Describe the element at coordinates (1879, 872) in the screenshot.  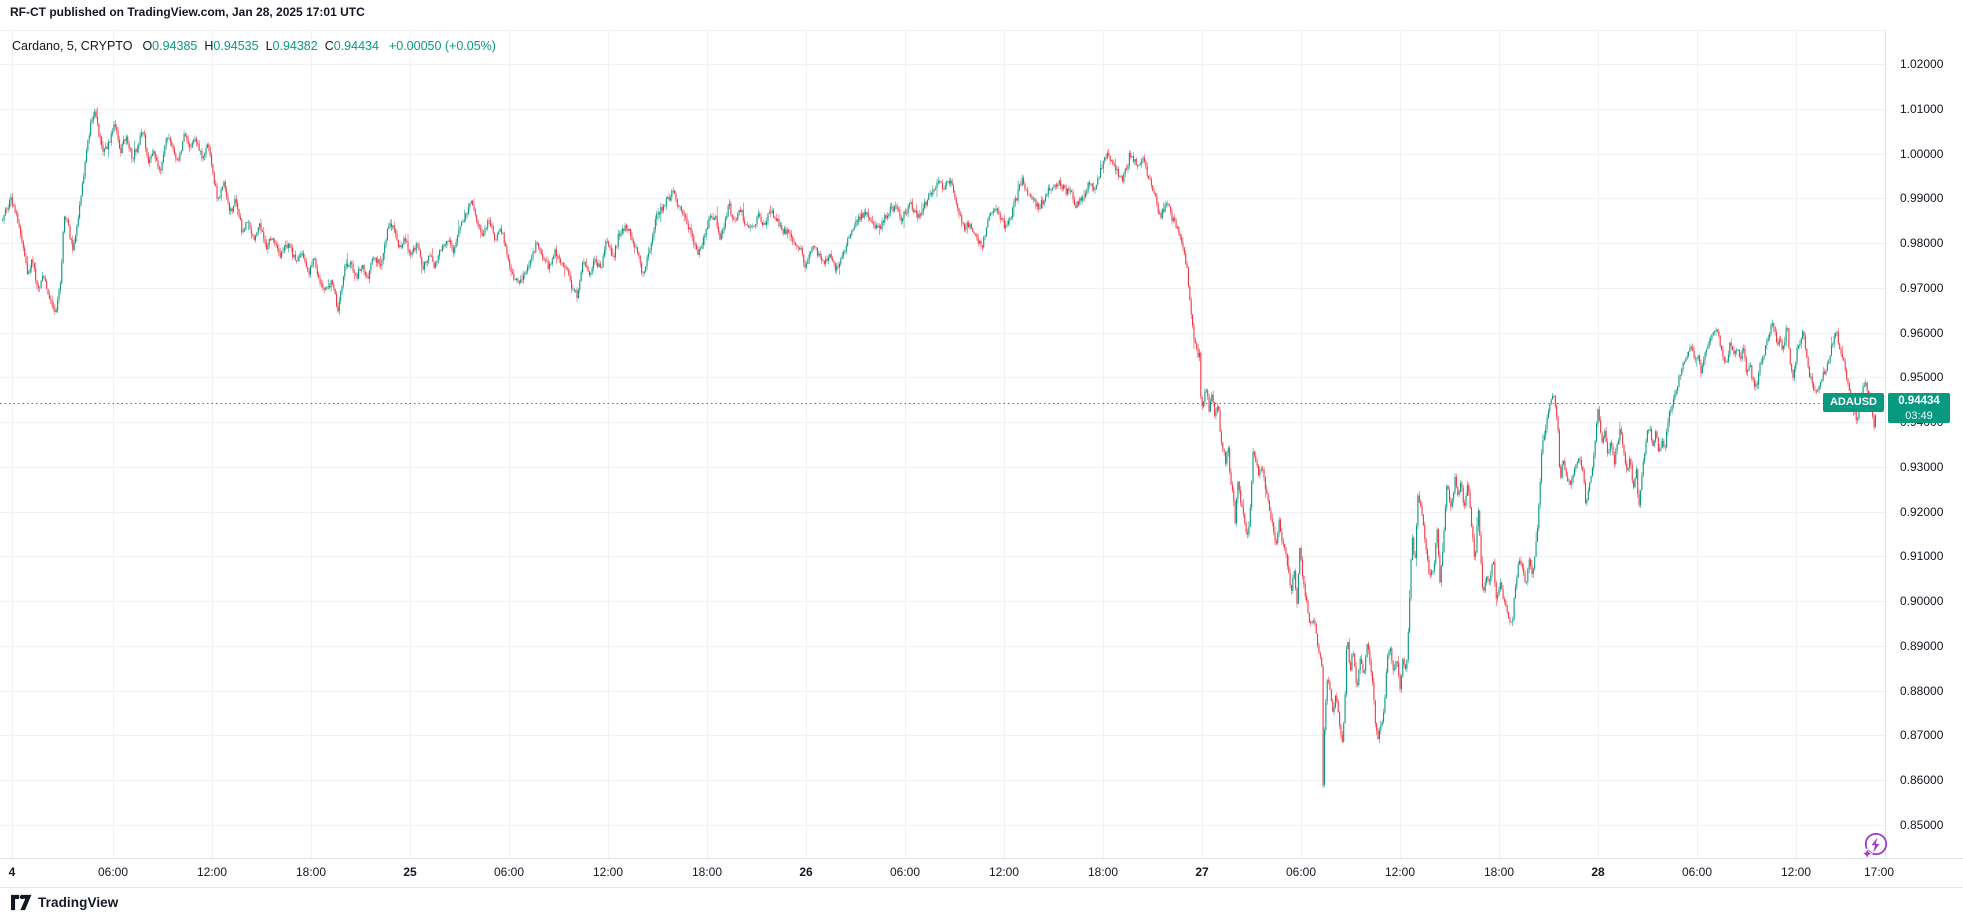
I see `time-axis-label: 17:00` at that location.